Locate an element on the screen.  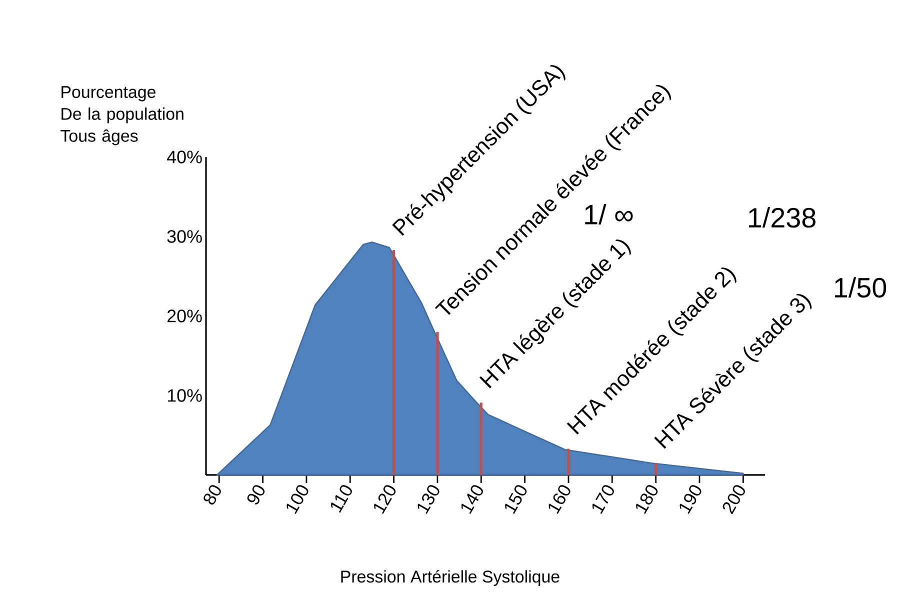
text: 1/50 is located at coordinates (860, 287).